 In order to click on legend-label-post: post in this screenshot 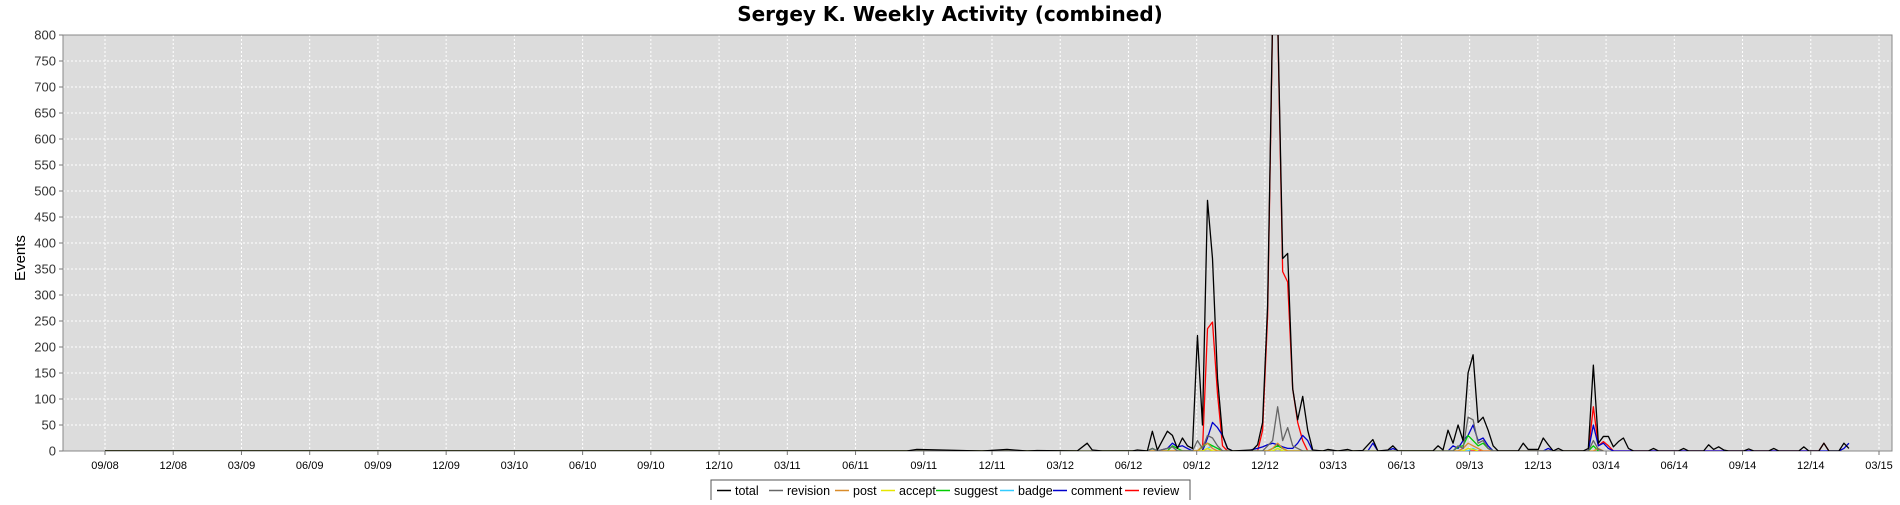, I will do `click(865, 491)`.